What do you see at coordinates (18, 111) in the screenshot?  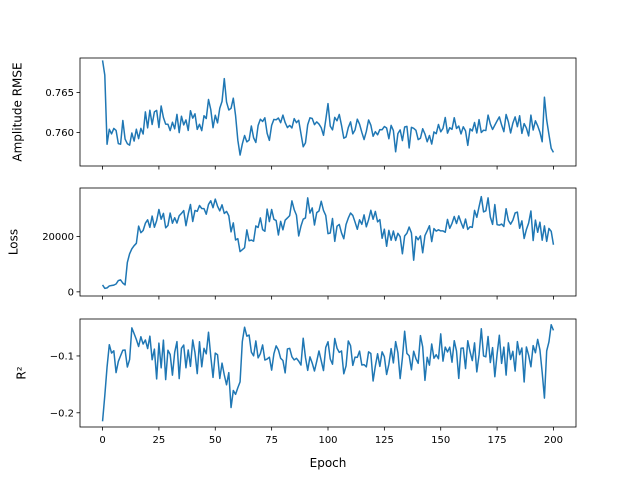 I see `y-axis-label-amplitude-rmse: Amplitude RMSE` at bounding box center [18, 111].